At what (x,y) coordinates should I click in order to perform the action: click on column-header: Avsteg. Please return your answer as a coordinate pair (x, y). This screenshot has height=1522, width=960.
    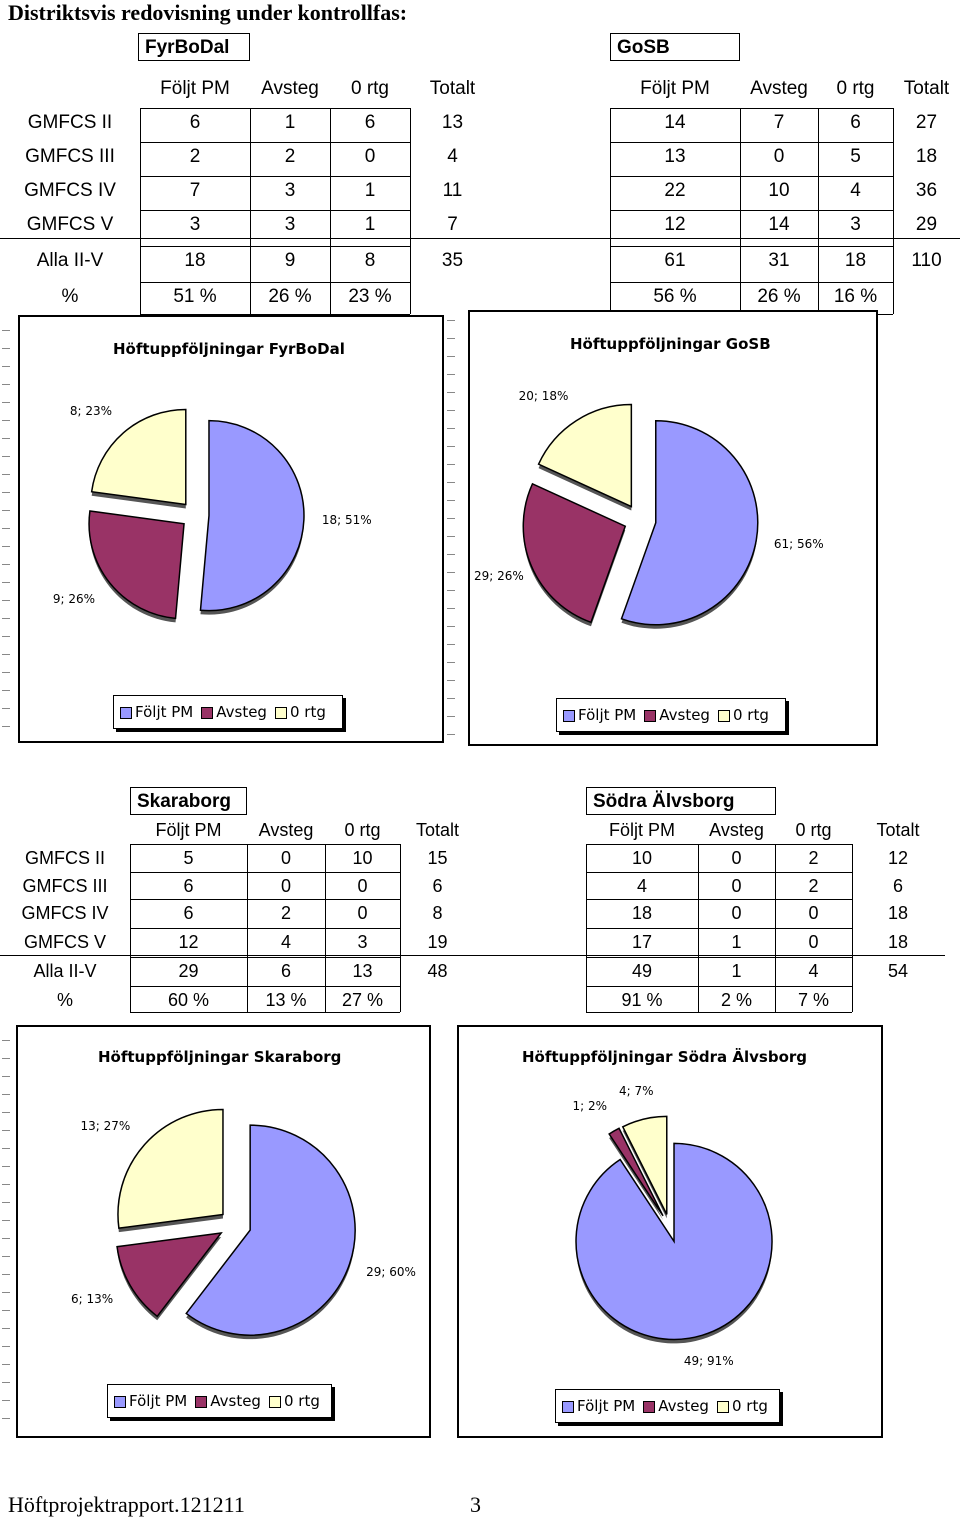
    Looking at the image, I should click on (779, 88).